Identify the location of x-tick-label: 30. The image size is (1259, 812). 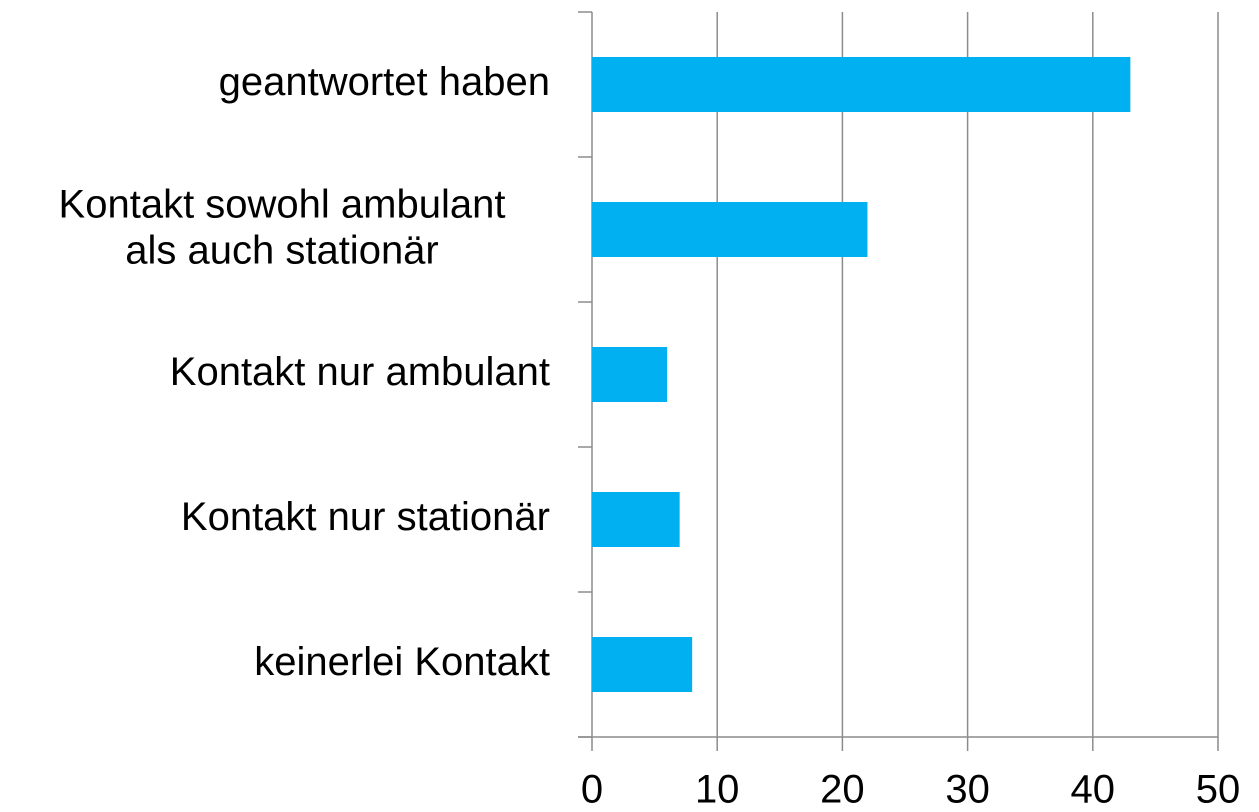
(967, 790).